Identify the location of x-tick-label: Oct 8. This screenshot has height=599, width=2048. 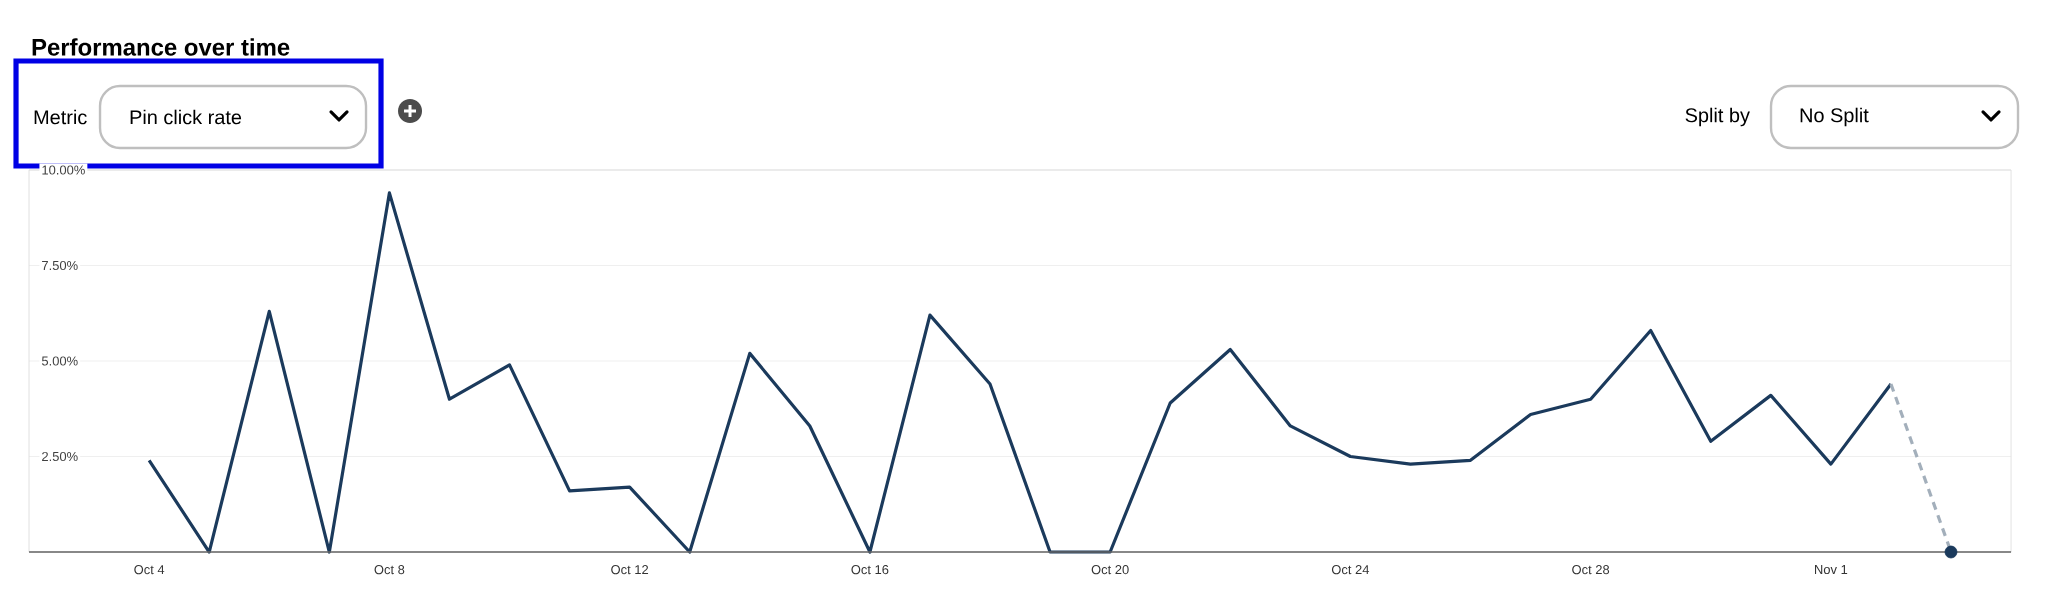
(389, 570).